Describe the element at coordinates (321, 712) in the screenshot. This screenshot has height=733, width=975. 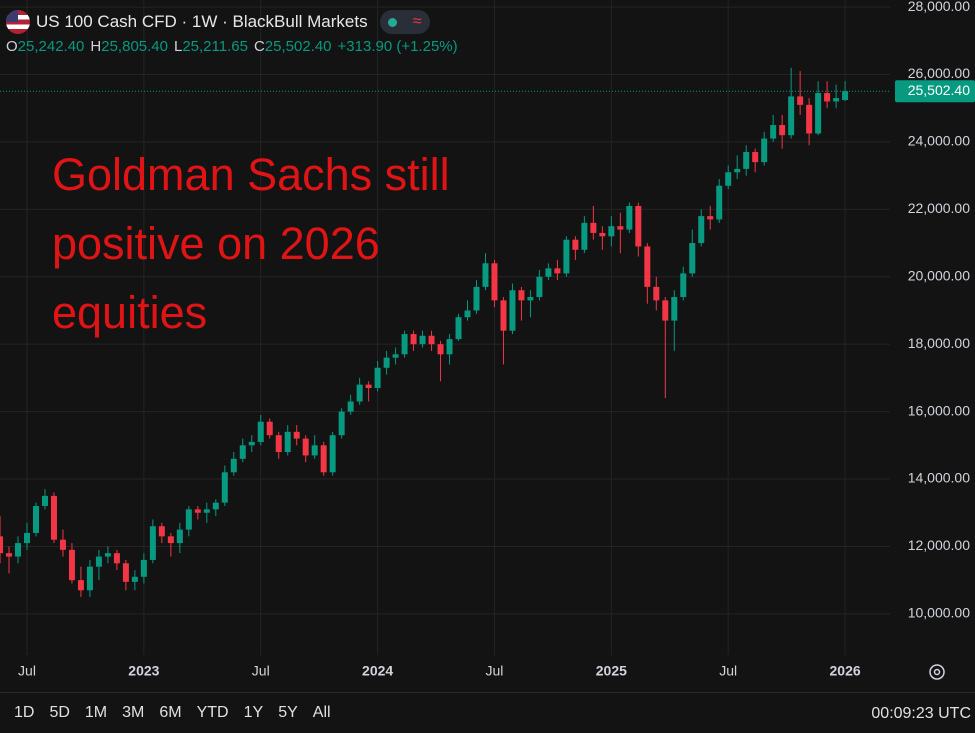
I see `range-button: All` at that location.